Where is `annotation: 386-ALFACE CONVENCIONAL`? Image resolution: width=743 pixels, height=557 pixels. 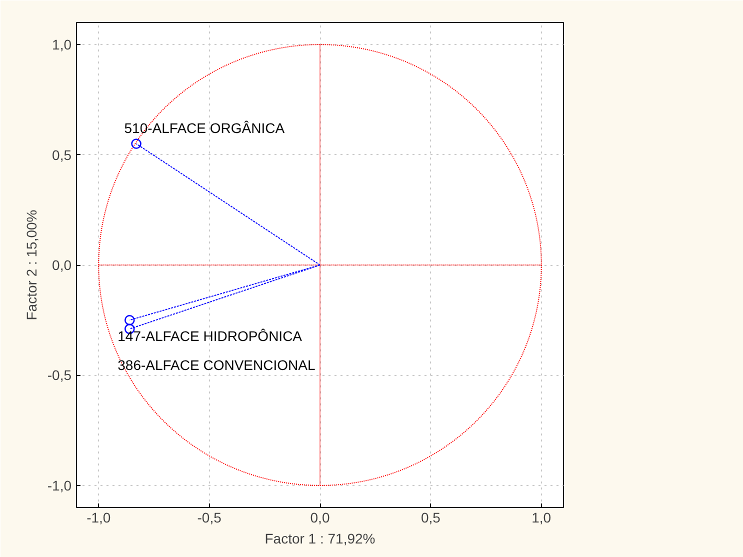 annotation: 386-ALFACE CONVENCIONAL is located at coordinates (217, 364).